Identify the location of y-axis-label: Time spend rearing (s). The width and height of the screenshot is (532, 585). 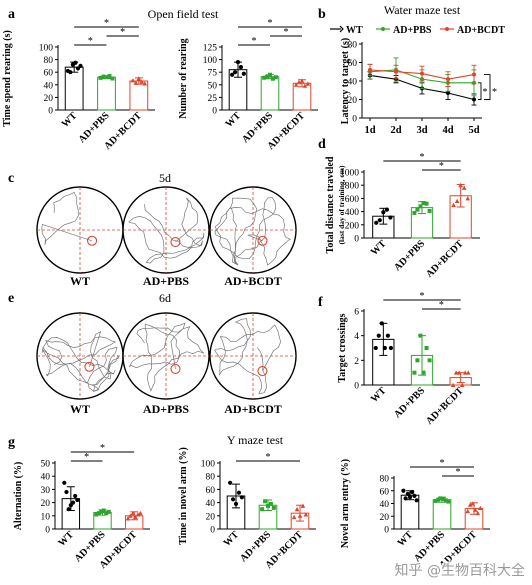
(7, 78).